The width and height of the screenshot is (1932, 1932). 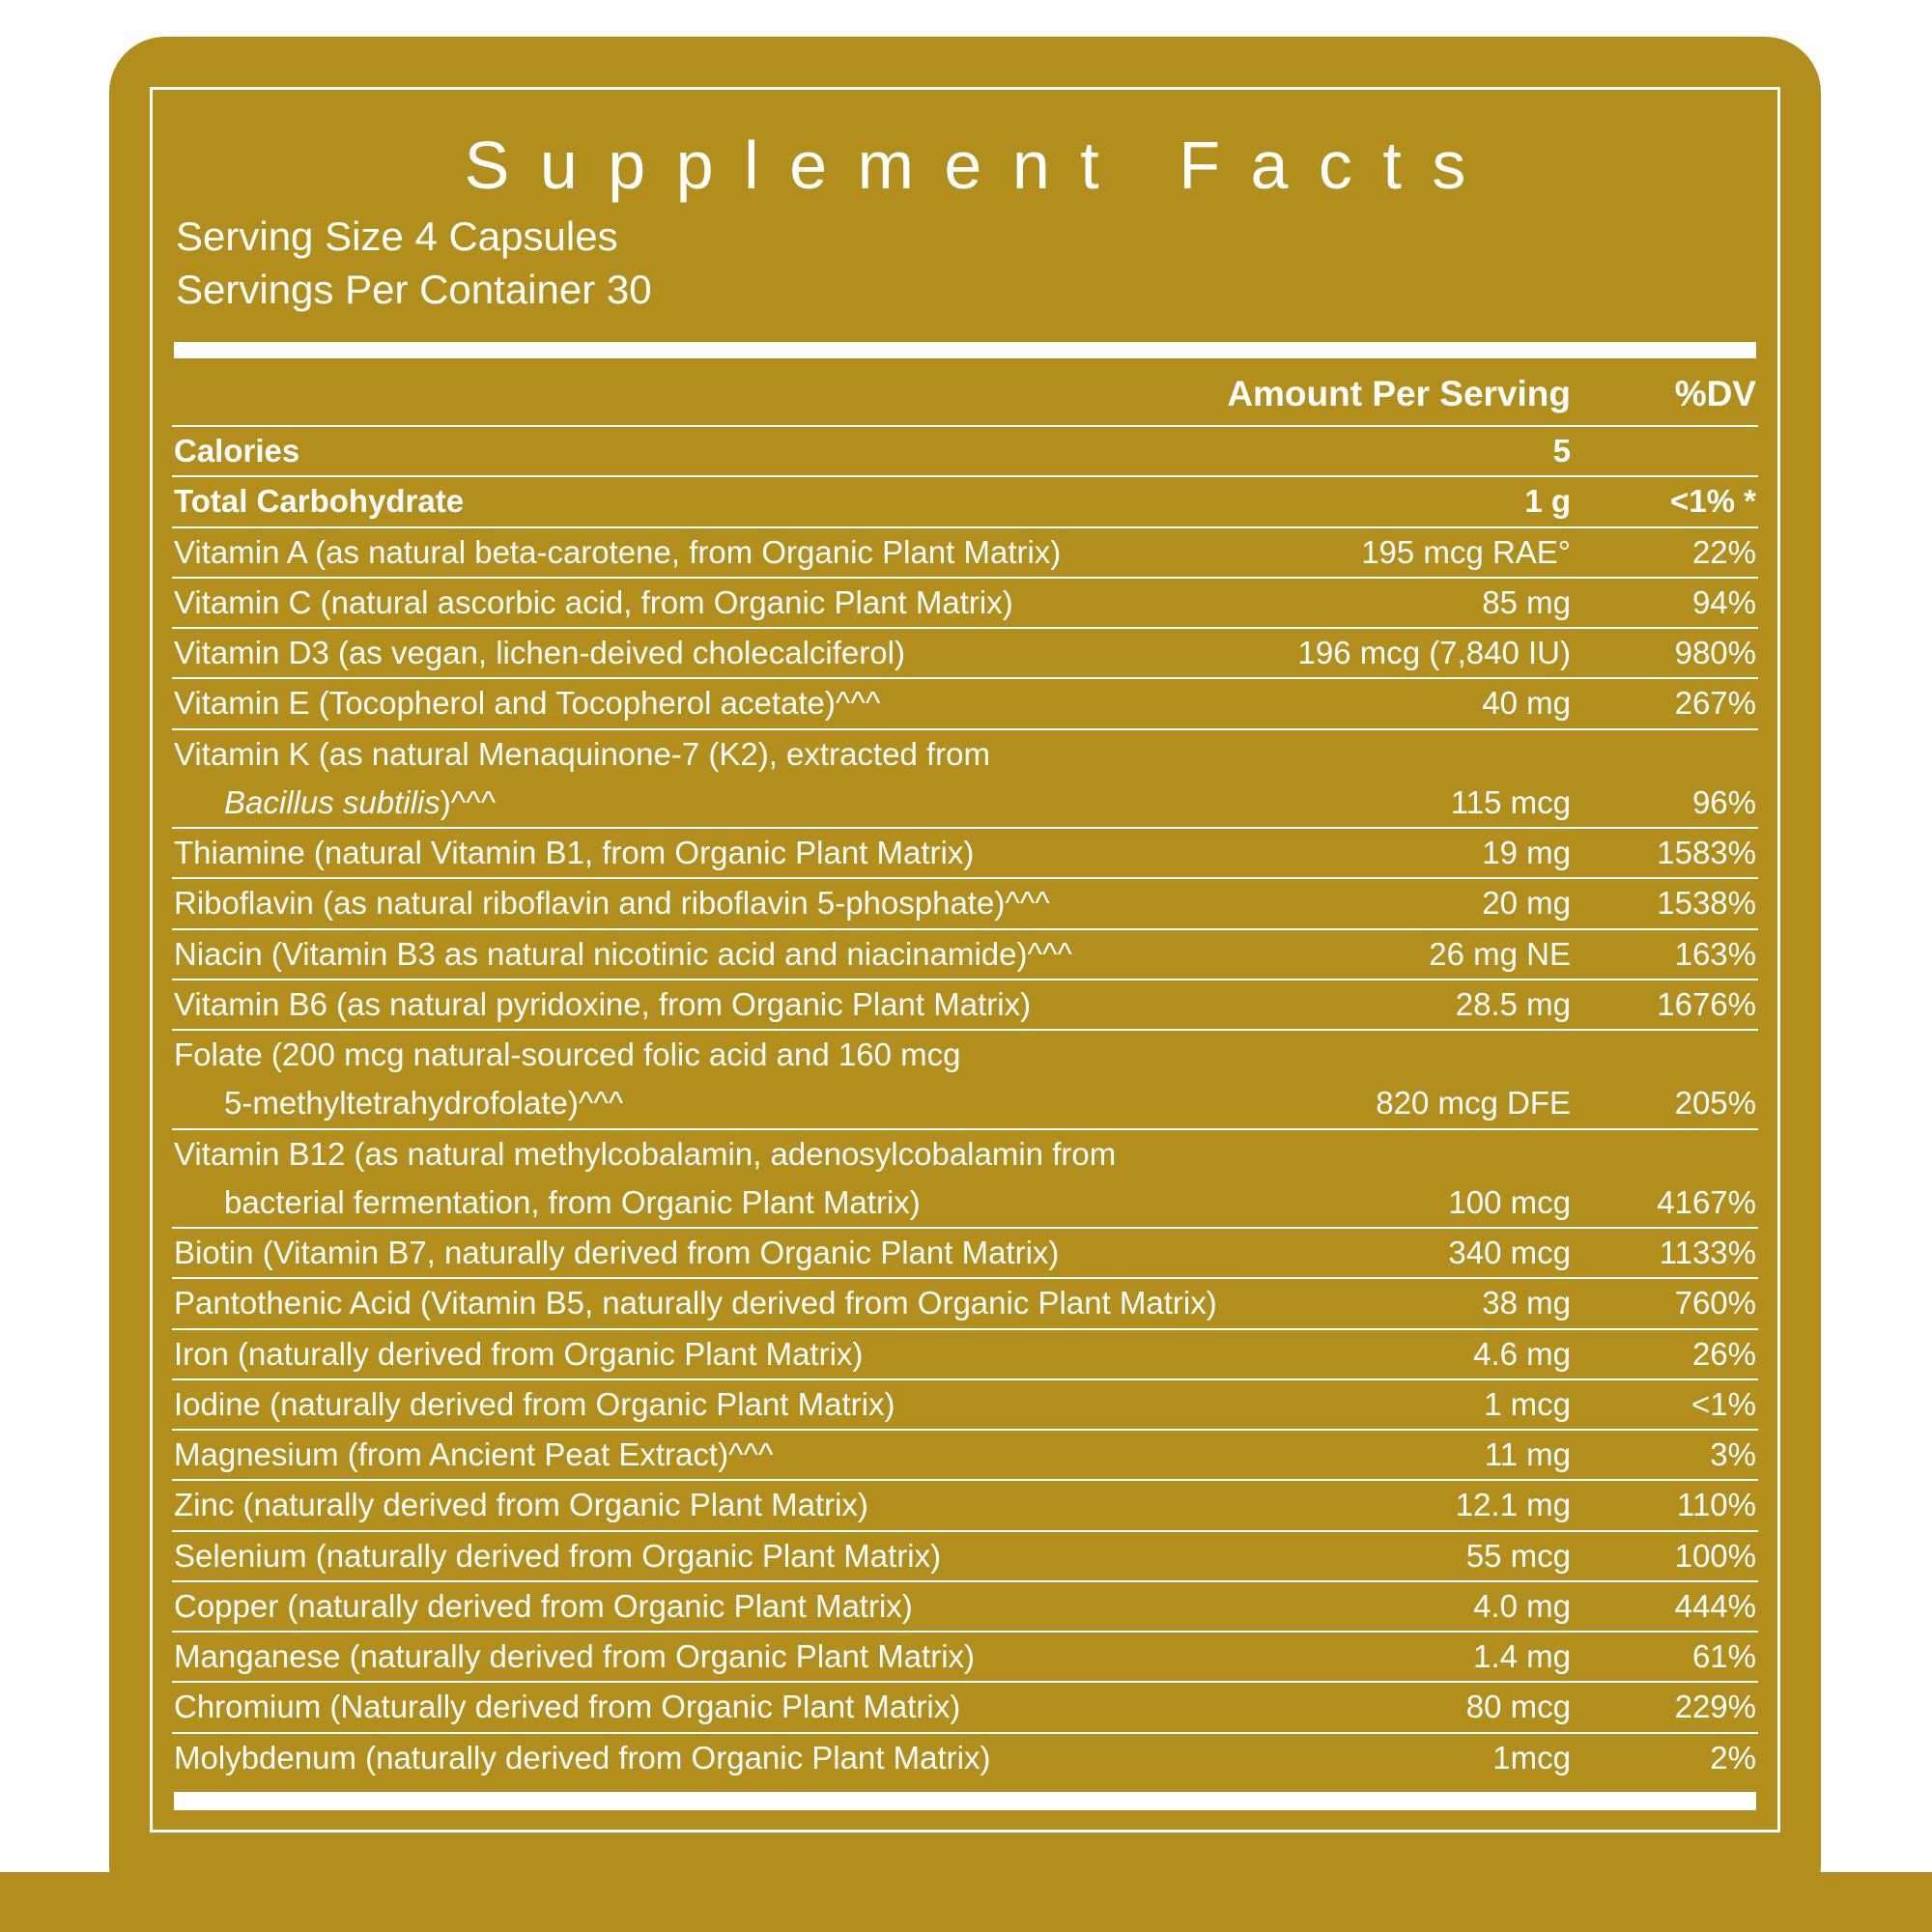 What do you see at coordinates (1500, 953) in the screenshot?
I see `nutrient-amount: 26 mg NE` at bounding box center [1500, 953].